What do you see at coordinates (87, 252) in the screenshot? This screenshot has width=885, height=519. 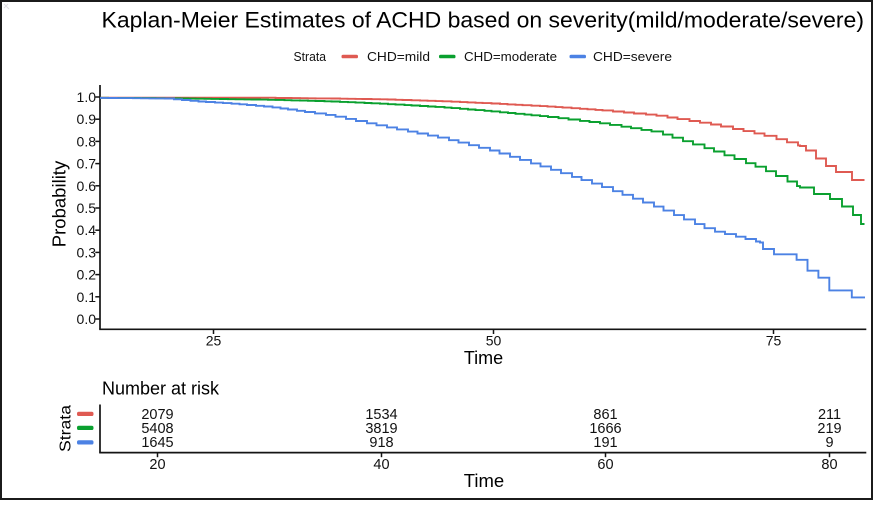 I see `svg-text: 0.3` at bounding box center [87, 252].